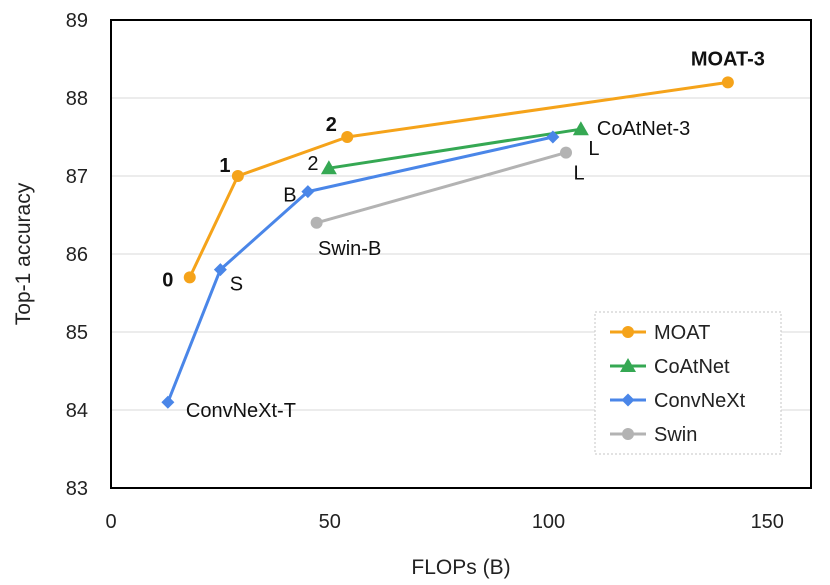 The height and width of the screenshot is (585, 830). I want to click on point-label-coatnet: CoAtNet-3, so click(643, 129).